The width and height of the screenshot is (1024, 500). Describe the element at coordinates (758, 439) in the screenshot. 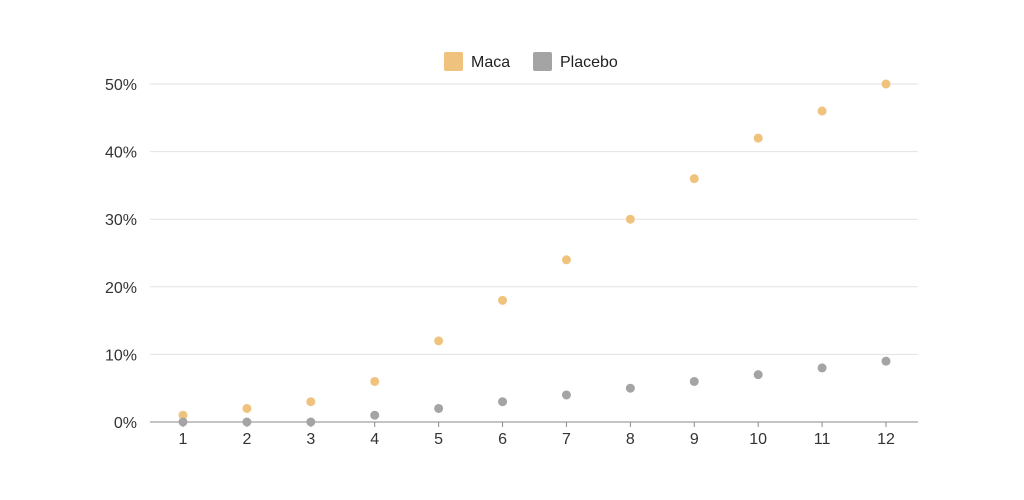

I see `x-tick-label-10: 10` at that location.